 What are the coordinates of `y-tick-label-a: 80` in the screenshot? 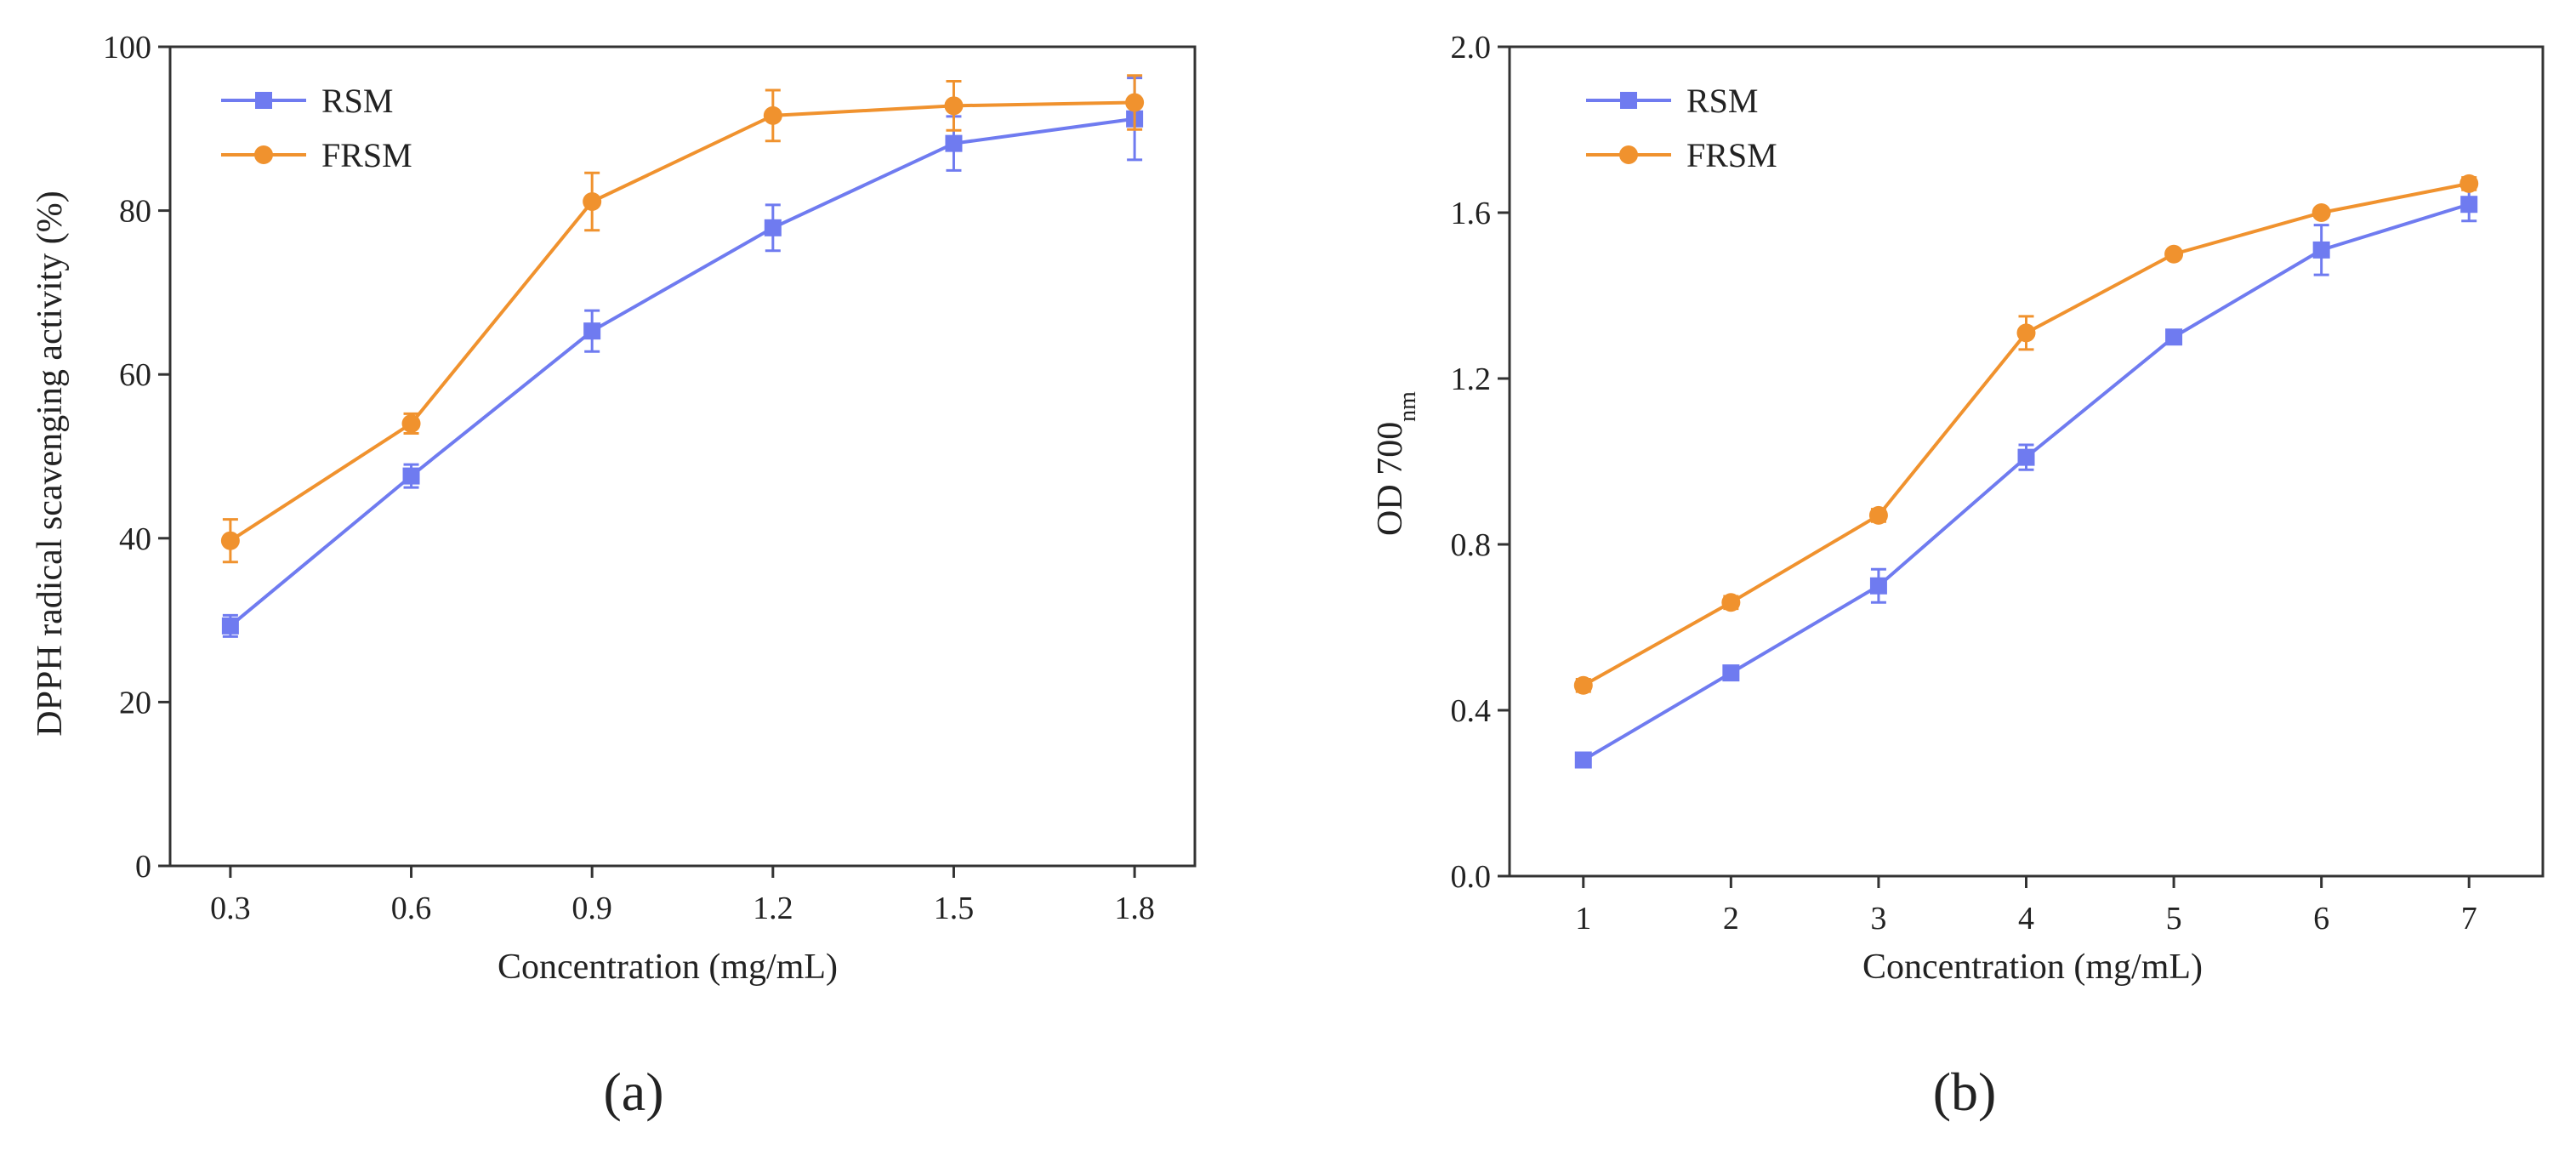 It's located at (135, 212).